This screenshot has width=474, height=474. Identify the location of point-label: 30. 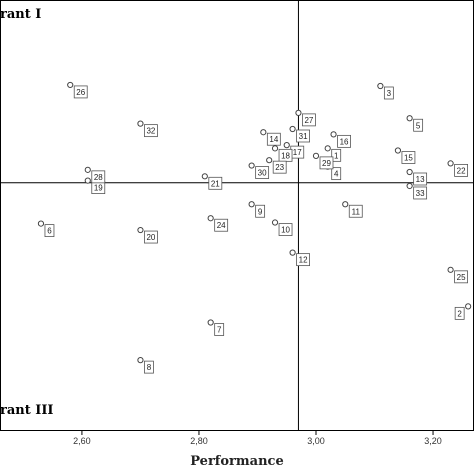
(262, 173).